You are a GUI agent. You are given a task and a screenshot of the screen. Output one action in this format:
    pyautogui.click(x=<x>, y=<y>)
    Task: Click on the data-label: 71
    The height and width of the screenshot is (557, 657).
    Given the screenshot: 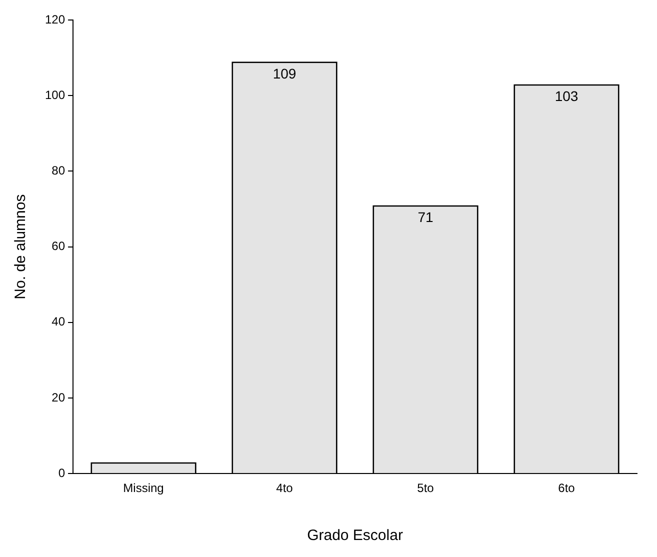 What is the action you would take?
    pyautogui.click(x=426, y=217)
    